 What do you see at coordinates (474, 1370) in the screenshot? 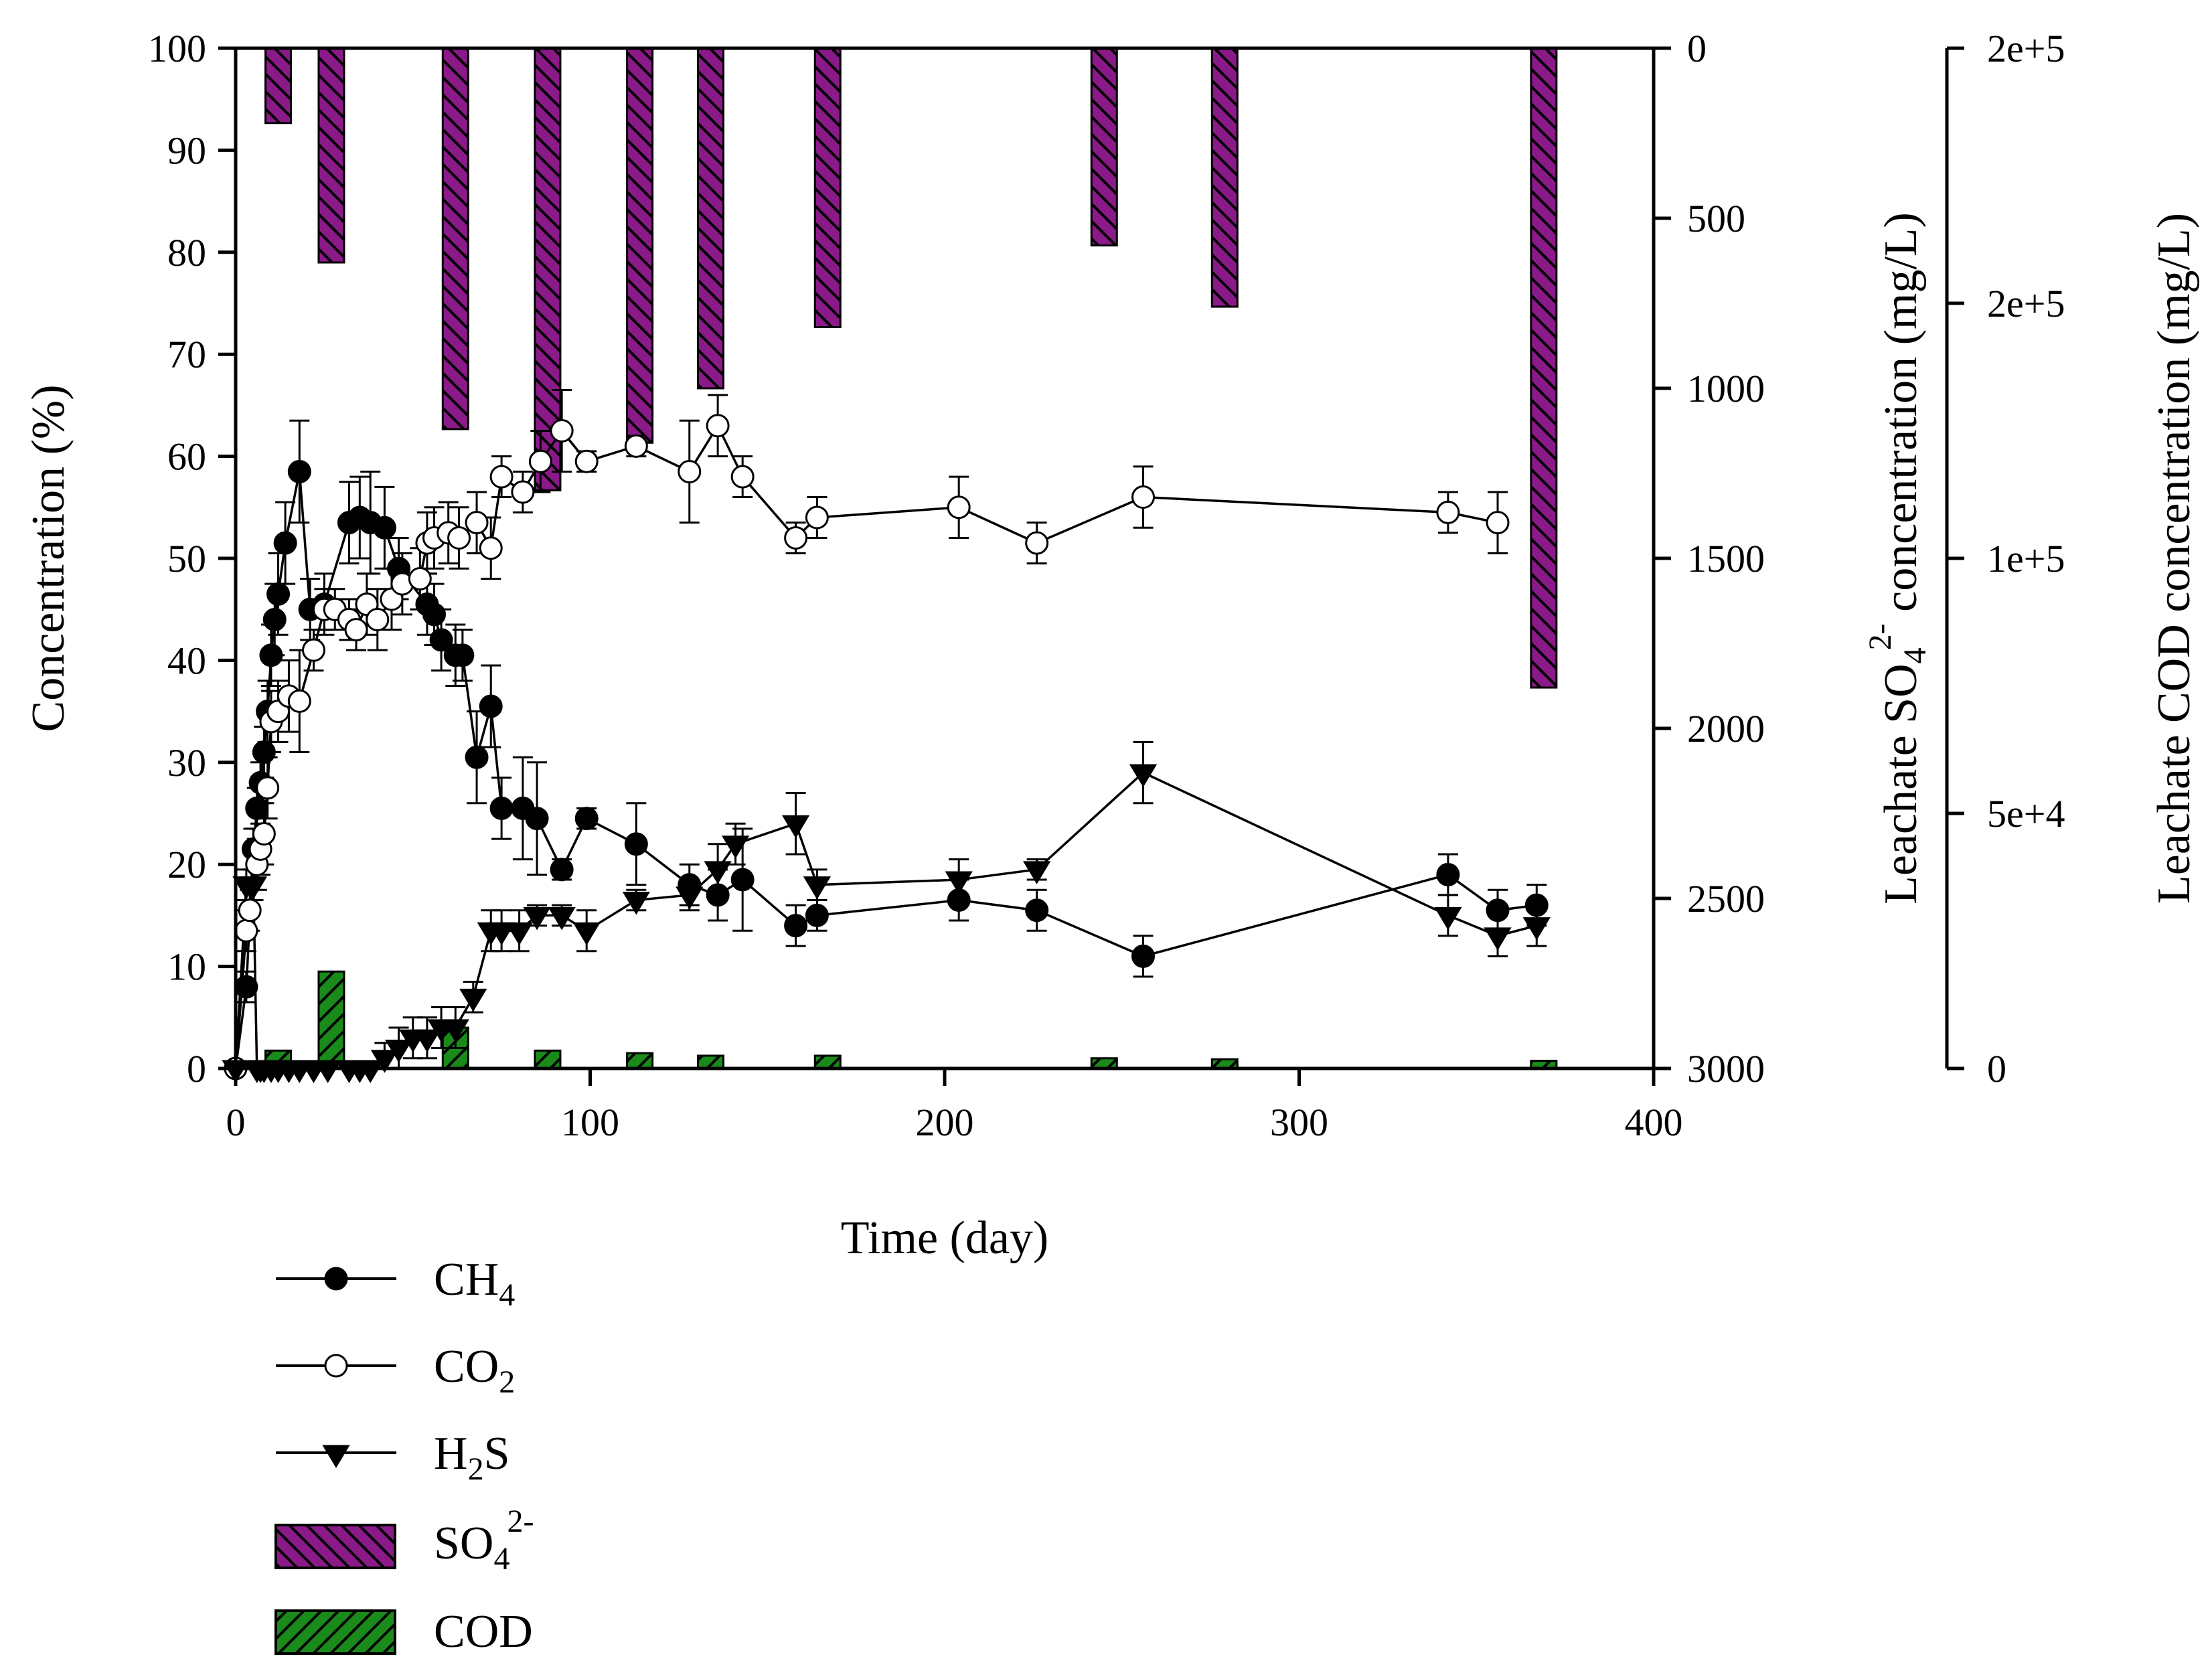
I see `legend-co2-label: CO2` at bounding box center [474, 1370].